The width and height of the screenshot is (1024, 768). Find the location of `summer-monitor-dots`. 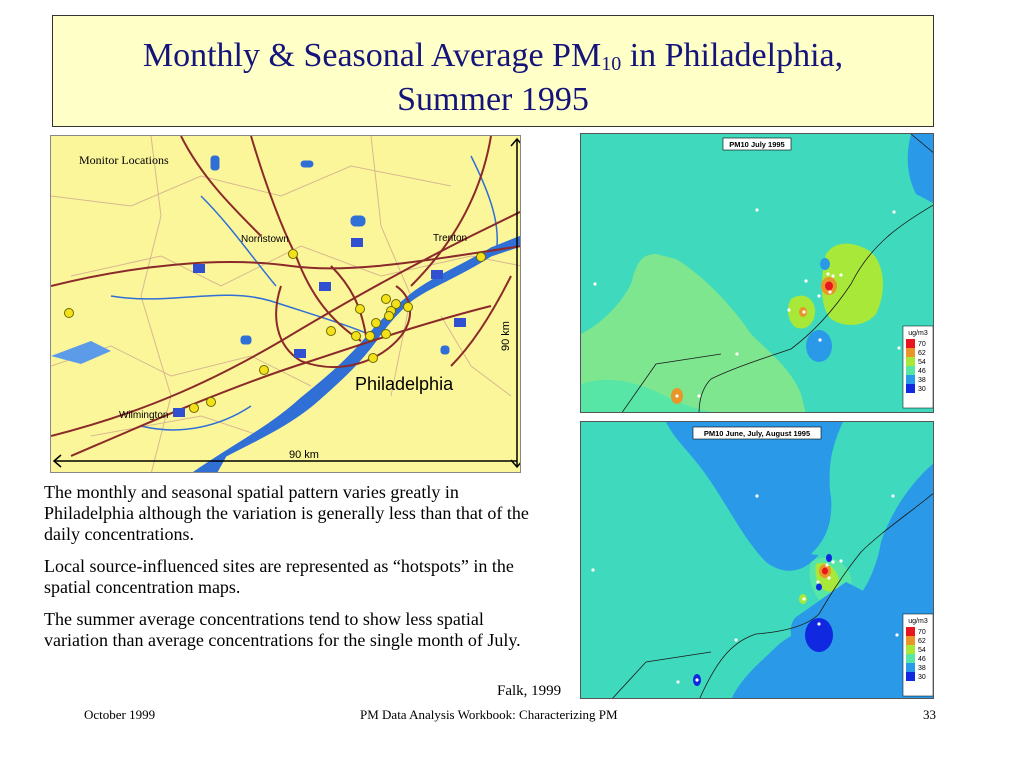

summer-monitor-dots is located at coordinates (745, 589).